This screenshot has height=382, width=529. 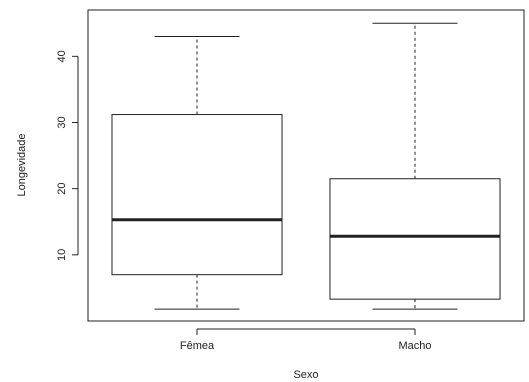 I want to click on y-tick-label: 10, so click(x=62, y=255).